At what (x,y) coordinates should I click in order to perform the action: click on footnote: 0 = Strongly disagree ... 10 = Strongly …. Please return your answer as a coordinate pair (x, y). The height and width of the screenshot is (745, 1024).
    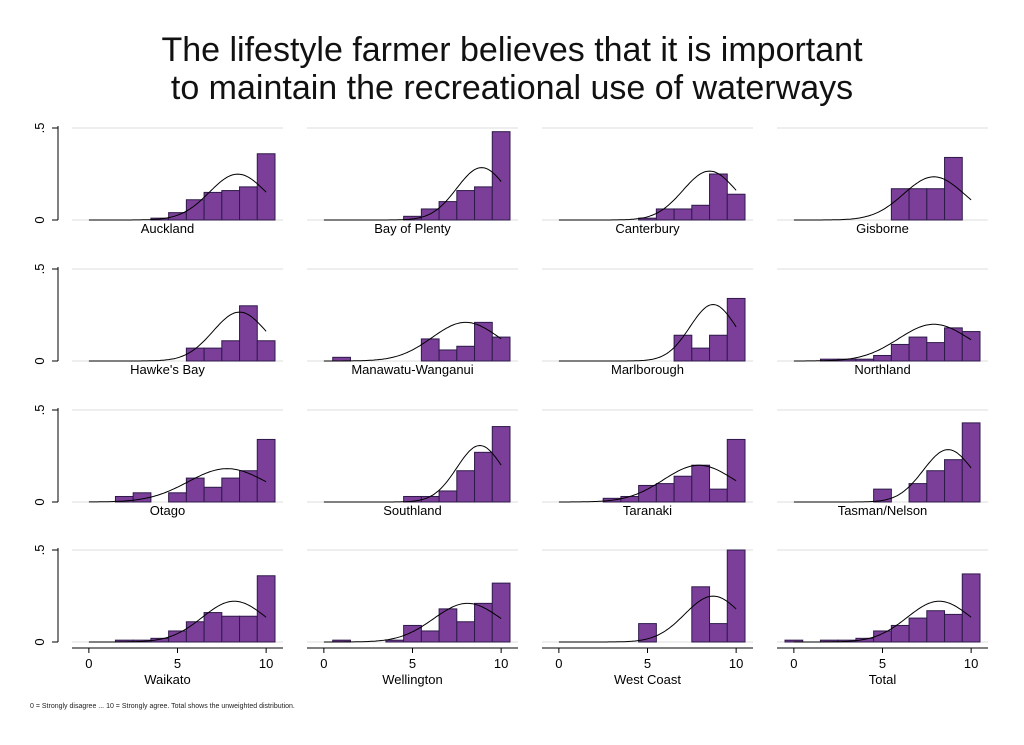
    Looking at the image, I should click on (162, 706).